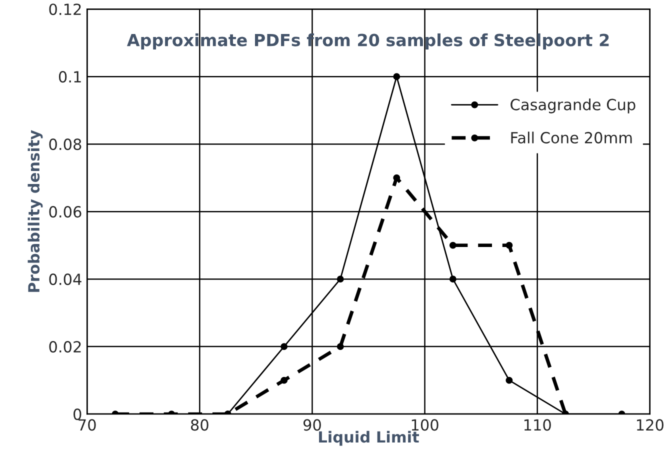 The height and width of the screenshot is (455, 670). What do you see at coordinates (35, 211) in the screenshot?
I see `y-axis-title: Probability density` at bounding box center [35, 211].